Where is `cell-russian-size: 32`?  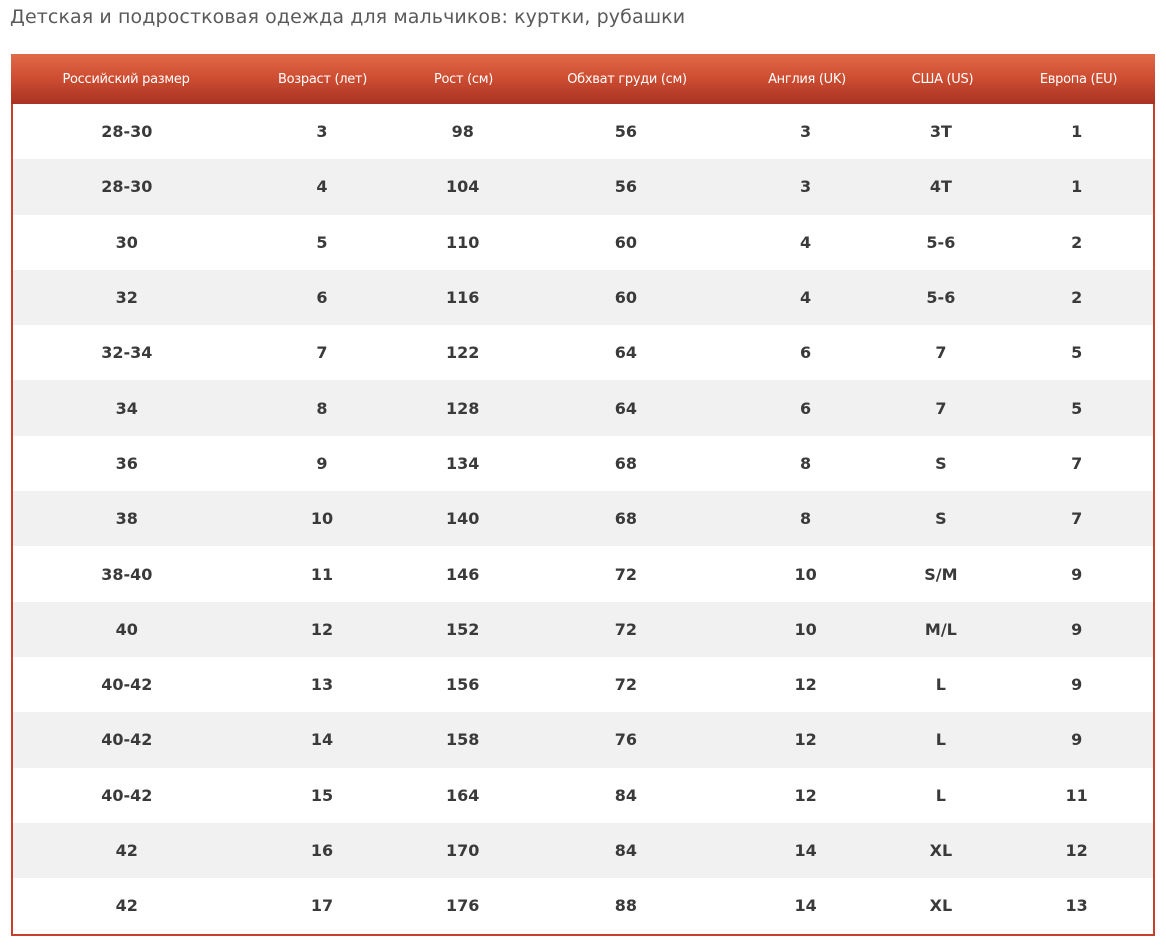 cell-russian-size: 32 is located at coordinates (126, 298).